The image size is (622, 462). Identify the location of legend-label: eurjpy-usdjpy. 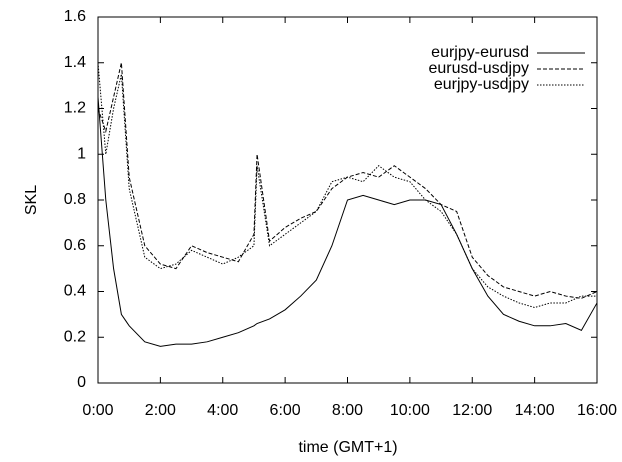
(481, 84).